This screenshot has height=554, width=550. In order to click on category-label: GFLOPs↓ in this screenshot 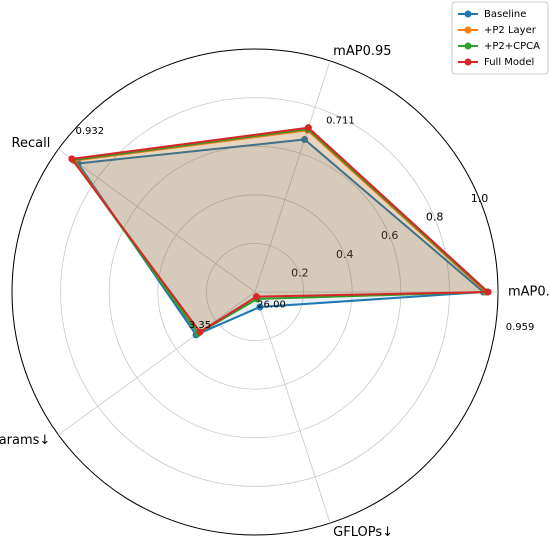, I will do `click(363, 532)`.